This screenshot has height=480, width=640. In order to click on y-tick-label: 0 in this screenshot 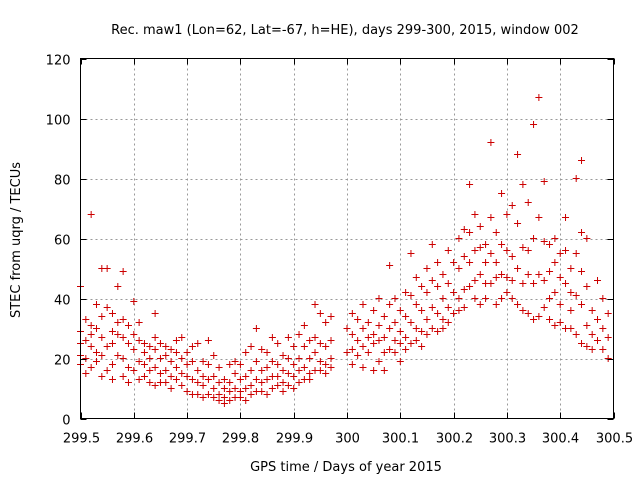, I will do `click(66, 421)`.